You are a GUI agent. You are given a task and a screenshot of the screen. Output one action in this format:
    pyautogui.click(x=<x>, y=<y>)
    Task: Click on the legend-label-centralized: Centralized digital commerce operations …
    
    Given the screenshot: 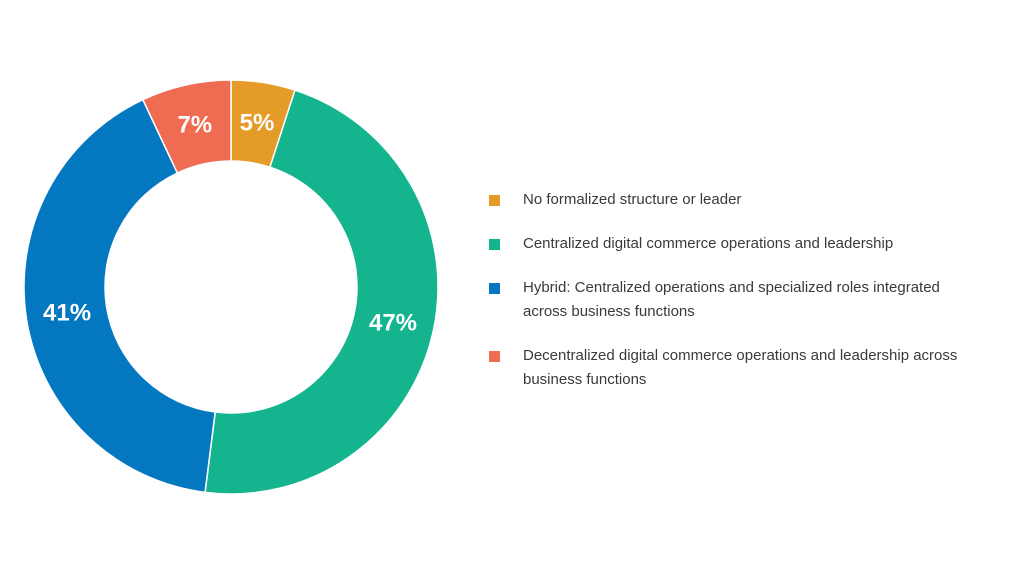 What is the action you would take?
    pyautogui.click(x=708, y=243)
    